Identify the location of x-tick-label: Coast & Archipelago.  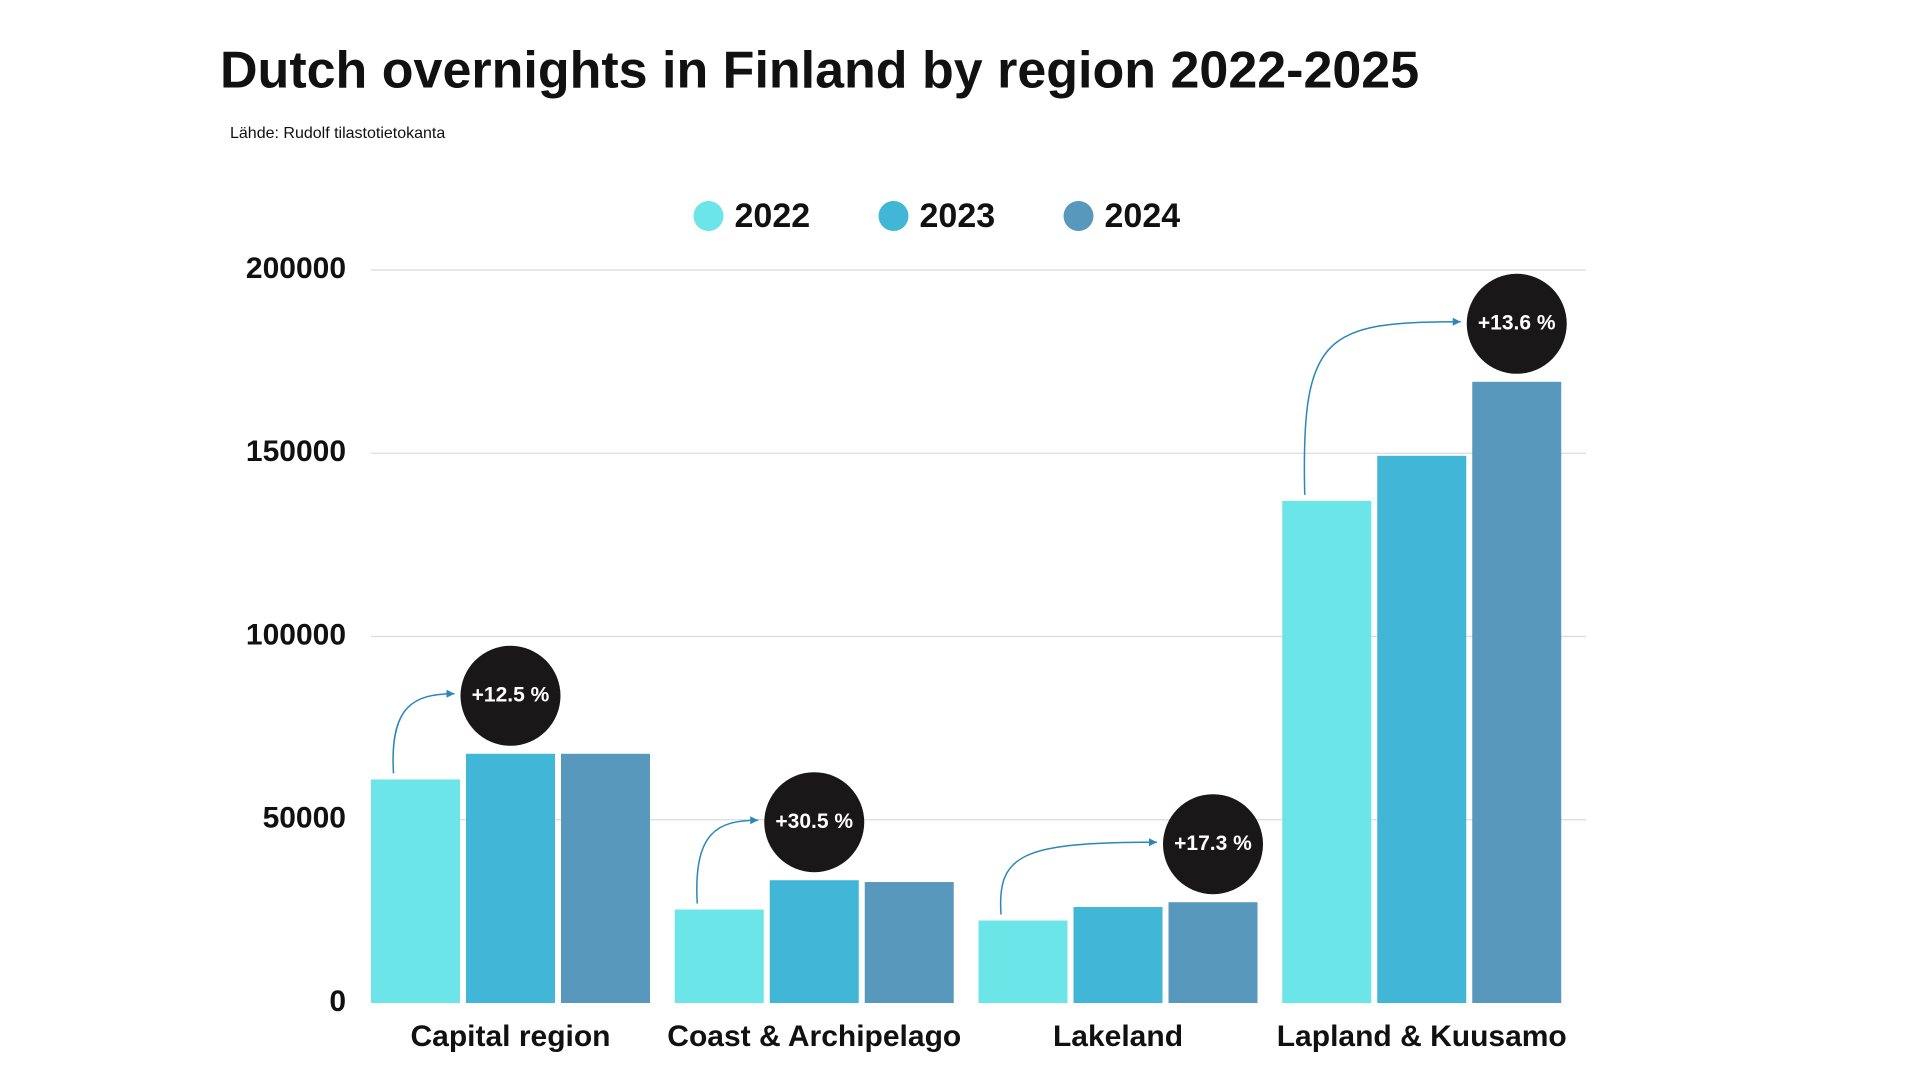
(814, 1036).